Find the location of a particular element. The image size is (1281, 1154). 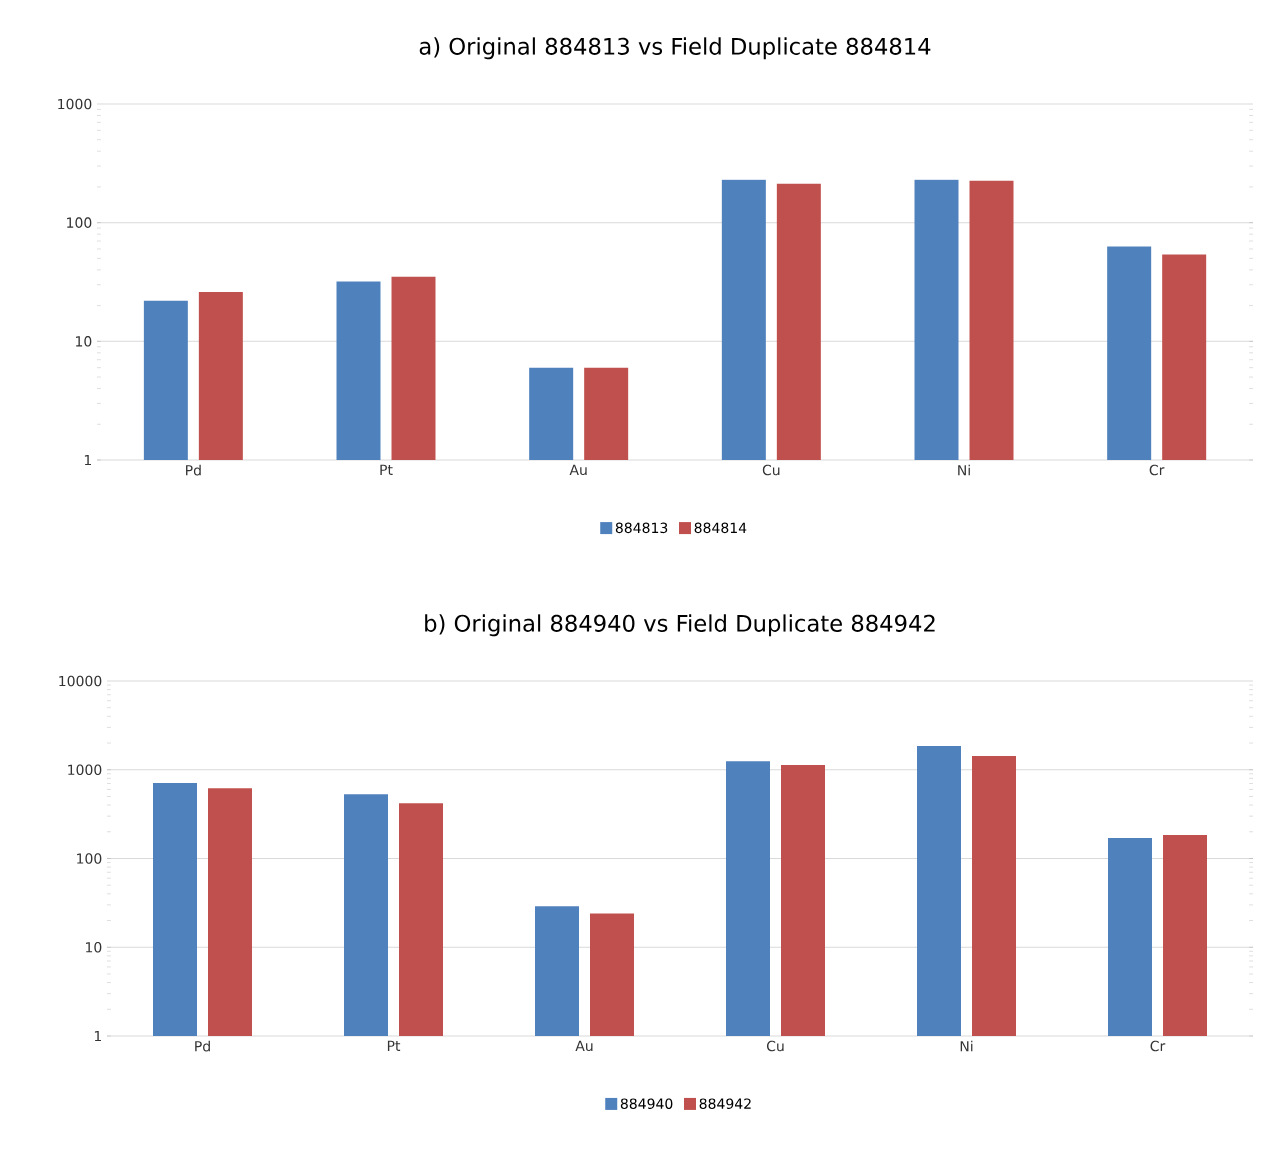

legend-label: 884942 is located at coordinates (725, 1103).